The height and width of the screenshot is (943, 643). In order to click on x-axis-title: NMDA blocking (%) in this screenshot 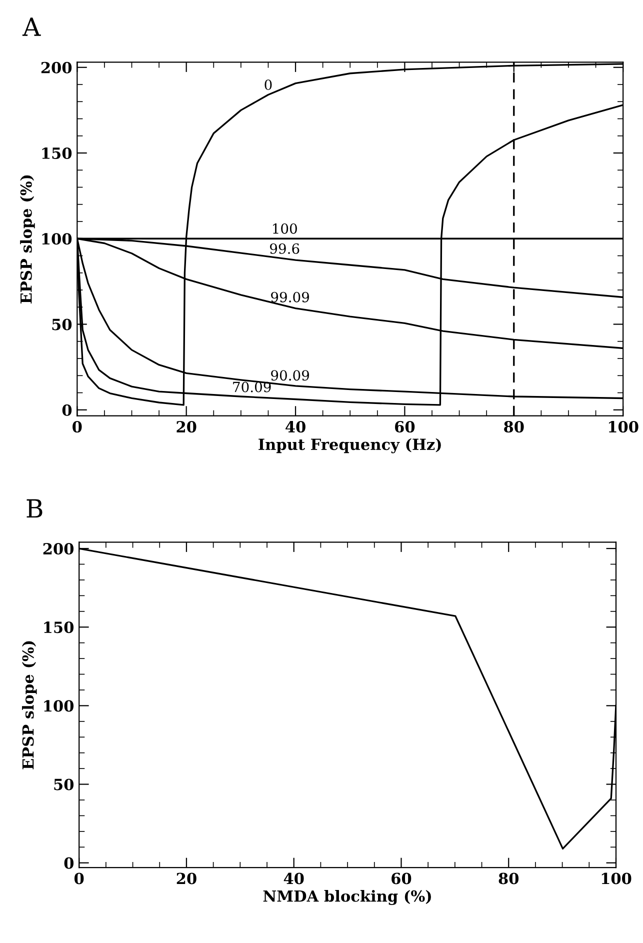, I will do `click(347, 897)`.